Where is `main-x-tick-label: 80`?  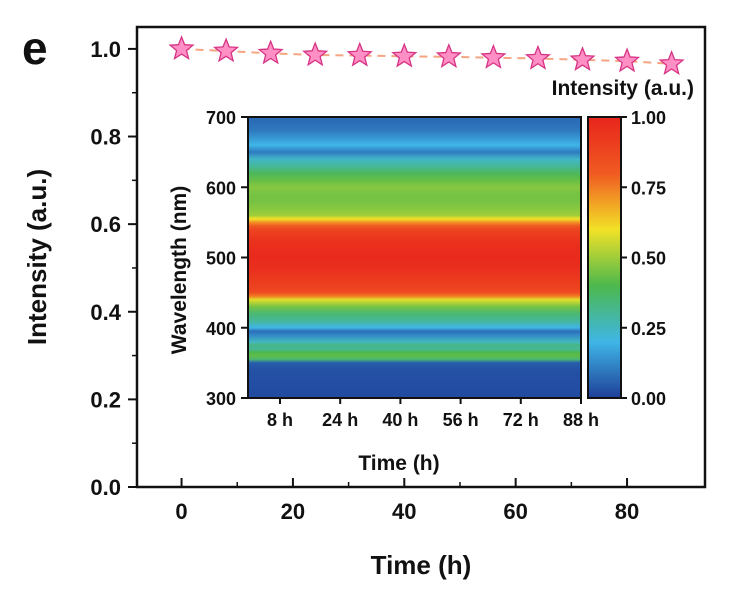 main-x-tick-label: 80 is located at coordinates (627, 511).